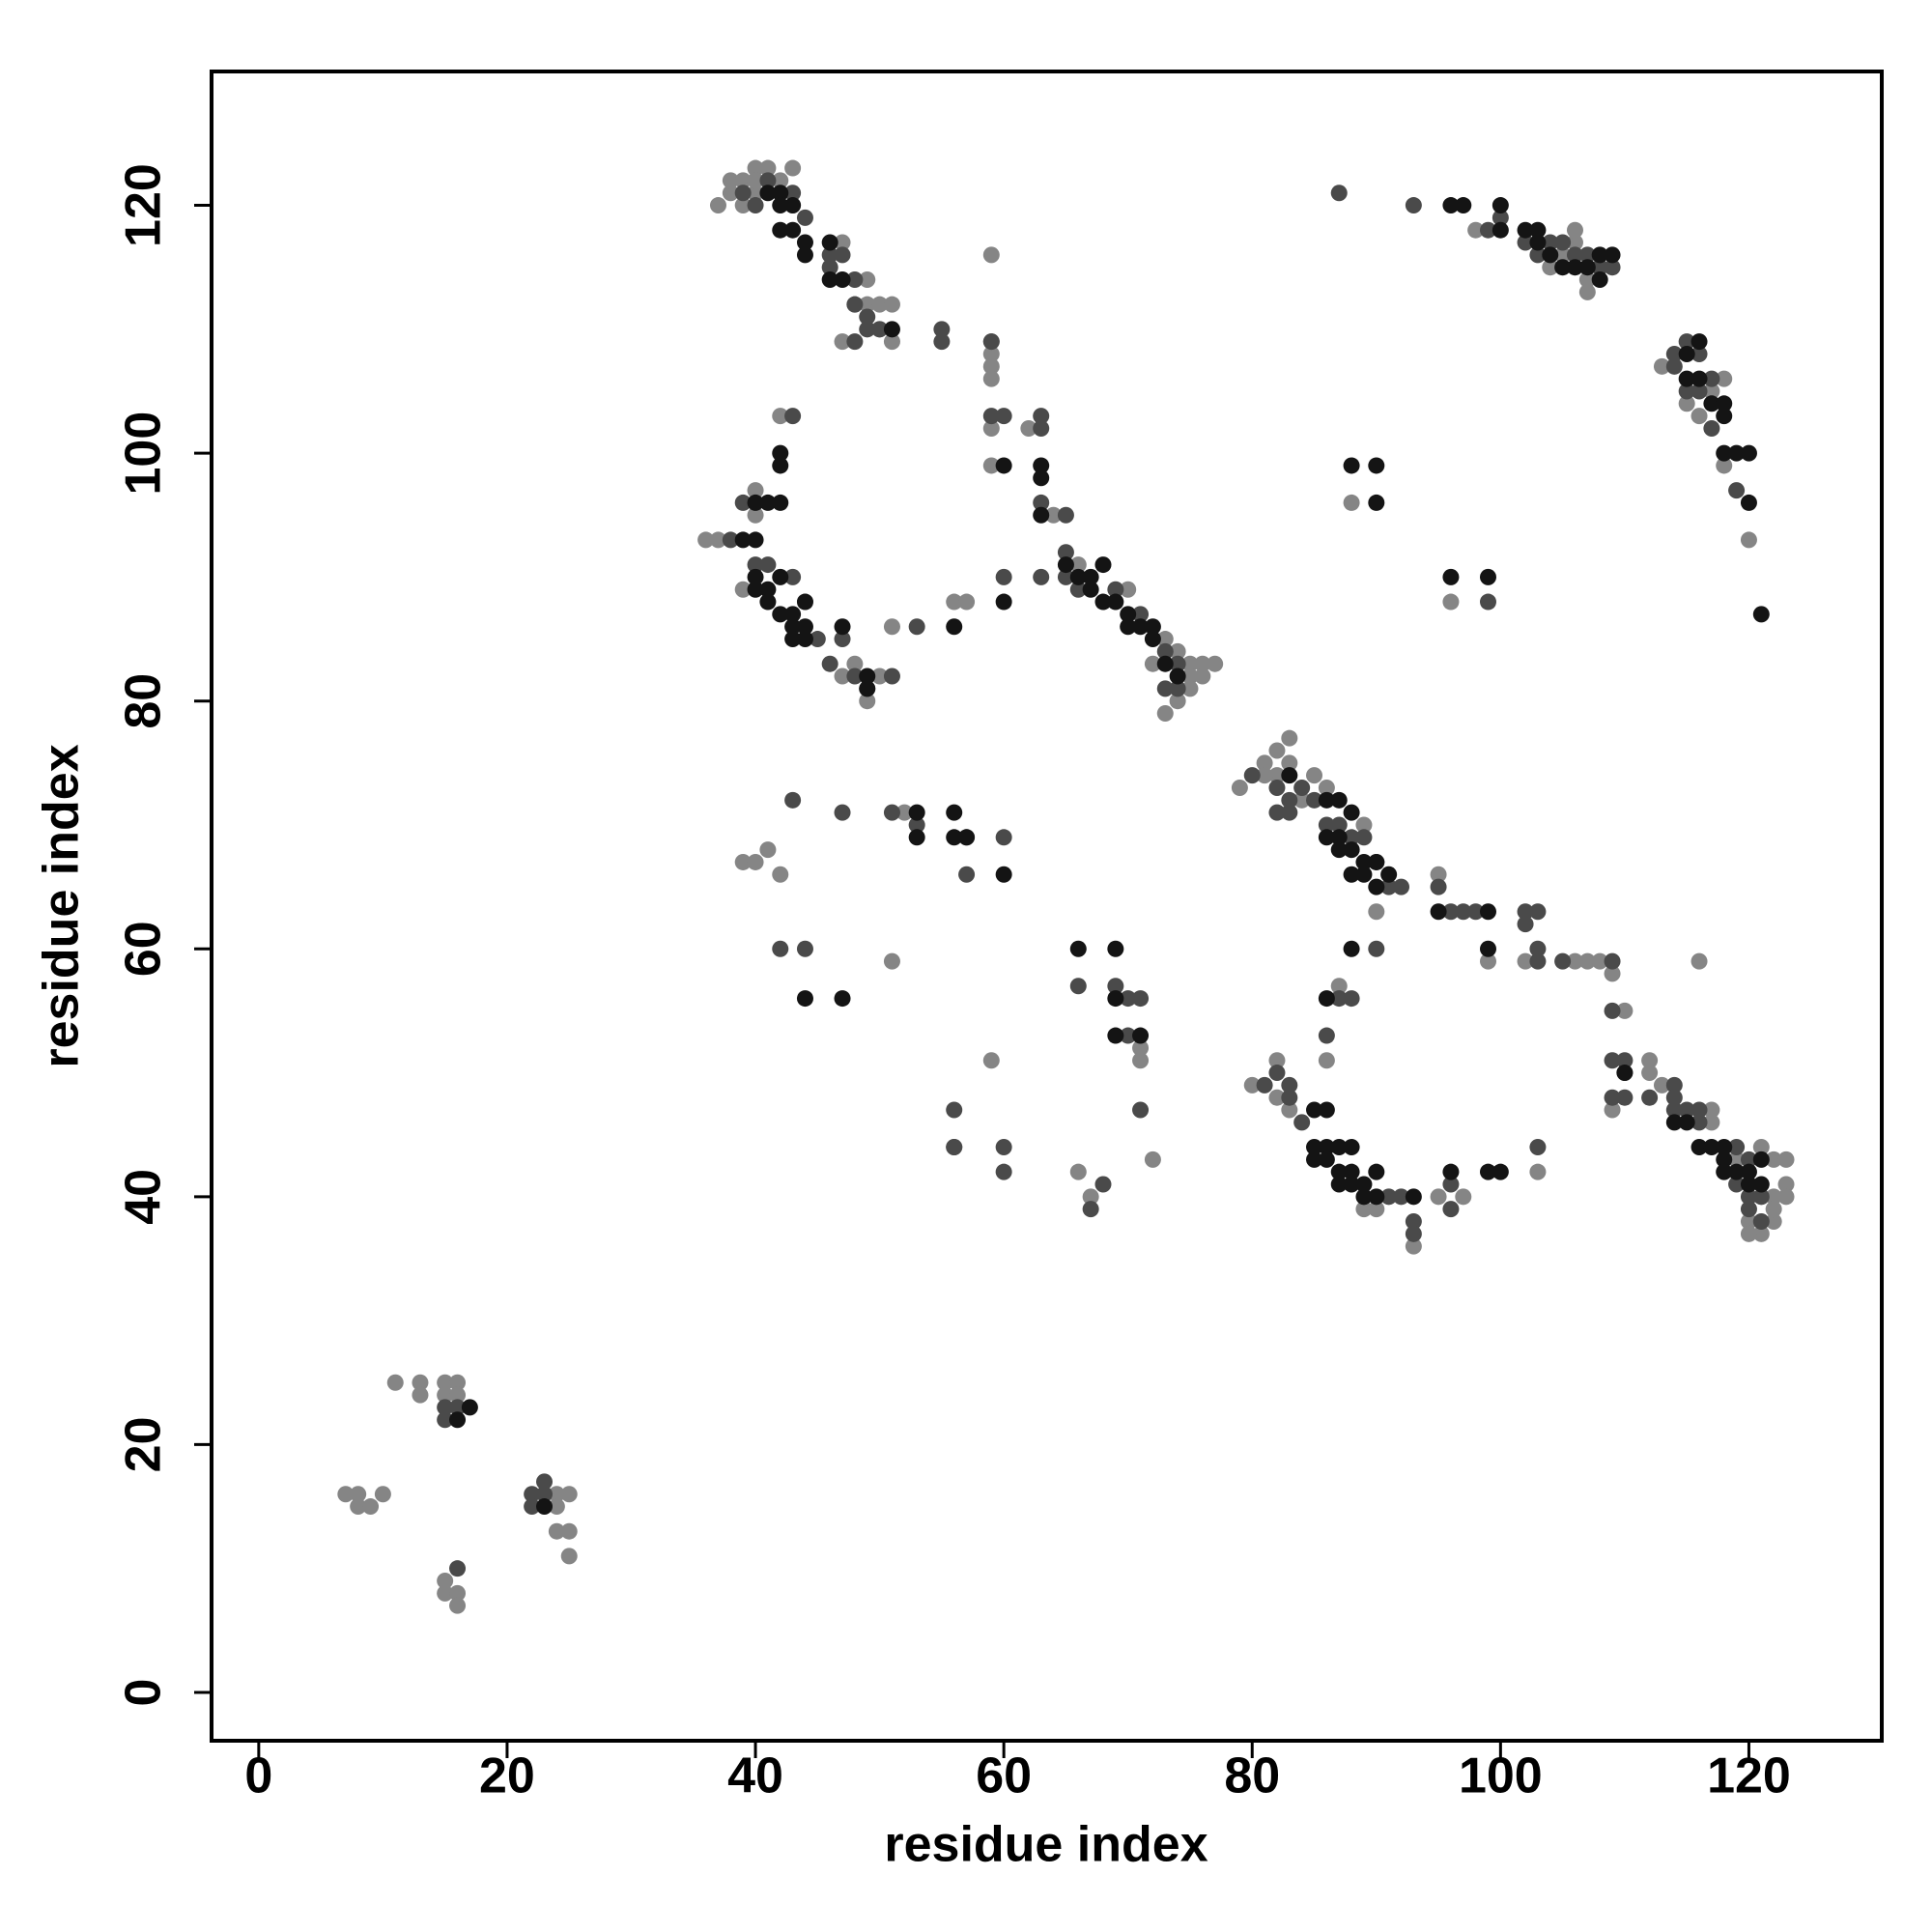 The image size is (1932, 1932). Describe the element at coordinates (1501, 1776) in the screenshot. I see `x-tick-label: 100` at that location.